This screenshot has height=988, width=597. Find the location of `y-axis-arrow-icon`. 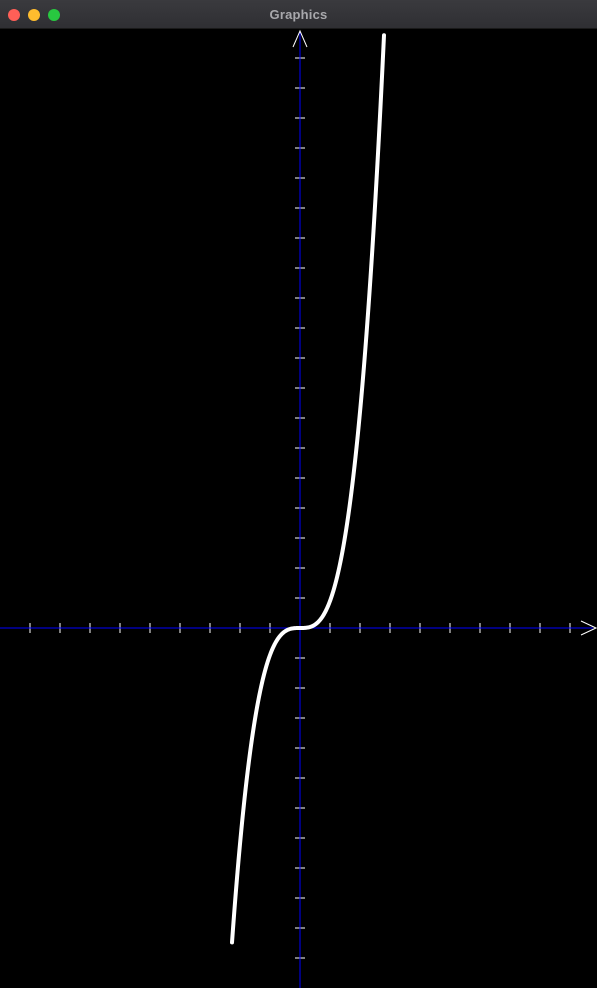

y-axis-arrow-icon is located at coordinates (300, 38).